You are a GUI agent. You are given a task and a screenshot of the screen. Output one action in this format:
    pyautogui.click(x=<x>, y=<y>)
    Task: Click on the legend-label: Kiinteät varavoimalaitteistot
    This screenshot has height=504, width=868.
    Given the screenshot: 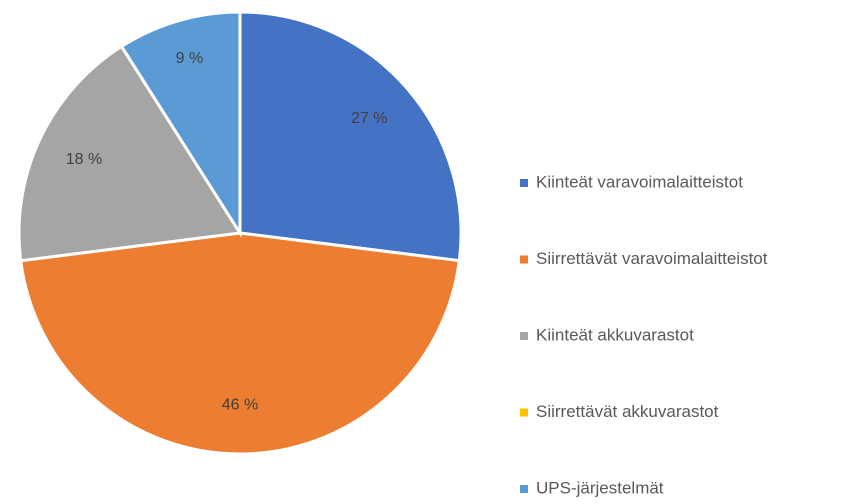 What is the action you would take?
    pyautogui.click(x=639, y=181)
    